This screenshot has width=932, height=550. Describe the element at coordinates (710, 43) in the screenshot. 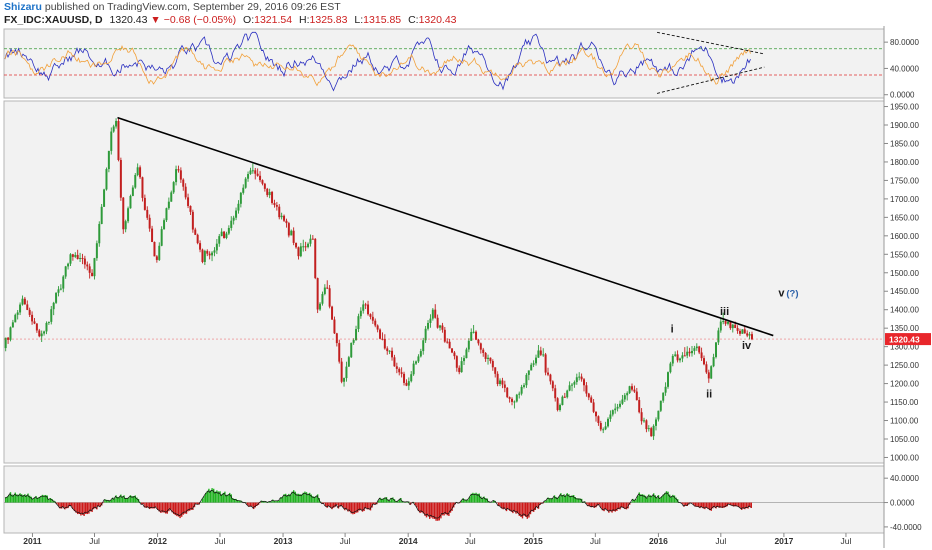

I see `triangle-upper-line` at that location.